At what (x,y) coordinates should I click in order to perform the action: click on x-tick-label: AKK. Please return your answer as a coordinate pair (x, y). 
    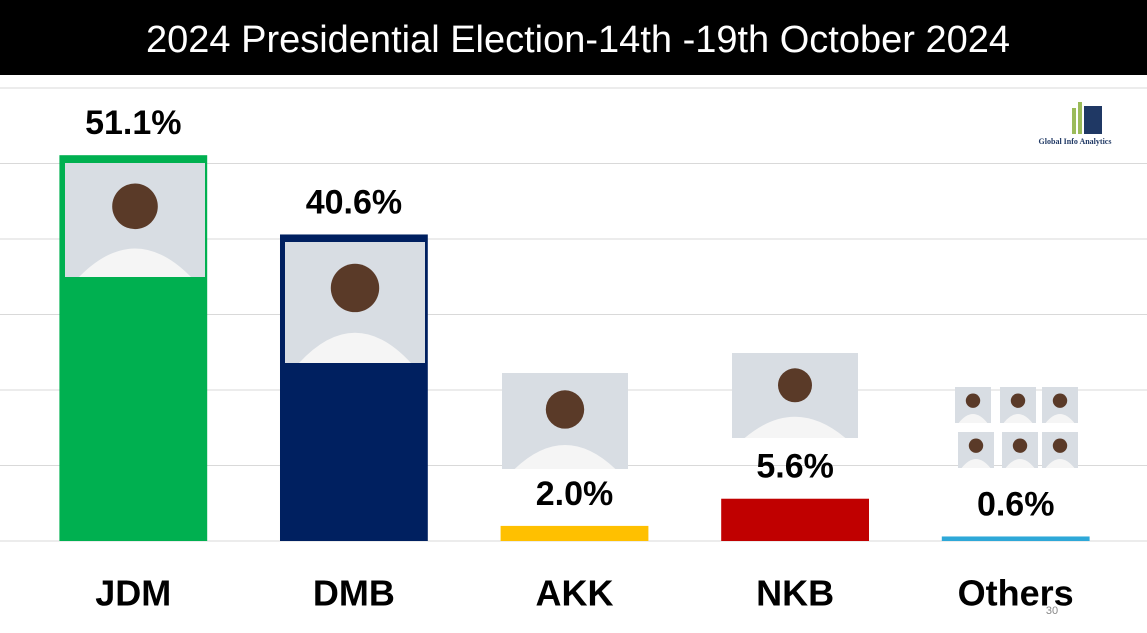
    Looking at the image, I should click on (575, 593).